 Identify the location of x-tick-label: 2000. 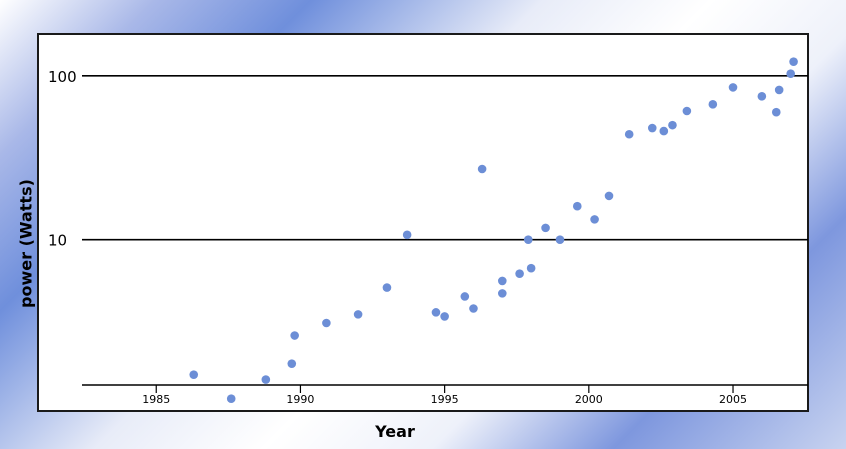
(589, 399).